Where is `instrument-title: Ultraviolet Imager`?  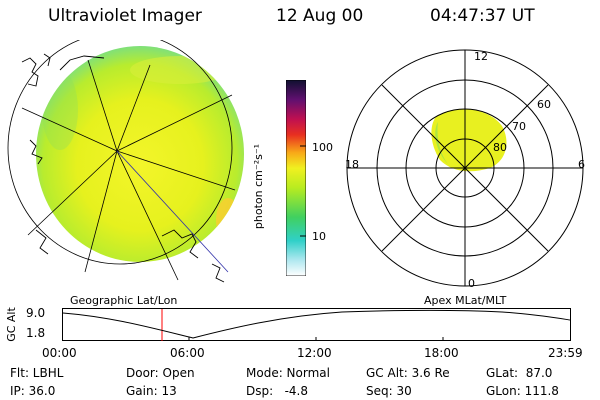 instrument-title: Ultraviolet Imager is located at coordinates (125, 16).